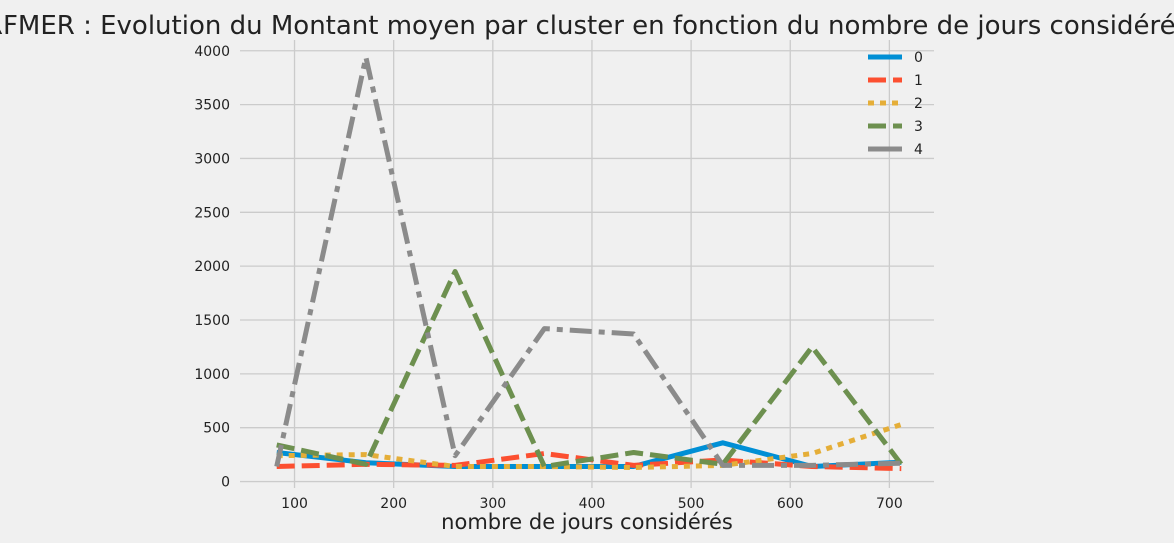 The image size is (1174, 543). I want to click on legend-label-2: 2, so click(918, 104).